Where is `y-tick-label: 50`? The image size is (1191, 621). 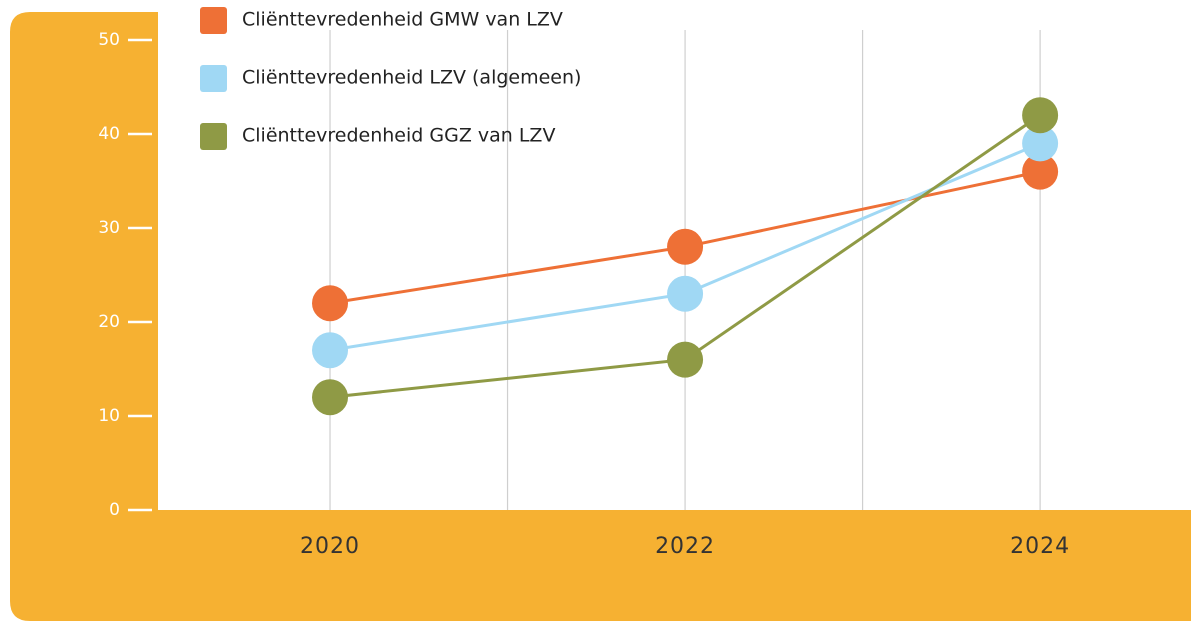
y-tick-label: 50 is located at coordinates (109, 40).